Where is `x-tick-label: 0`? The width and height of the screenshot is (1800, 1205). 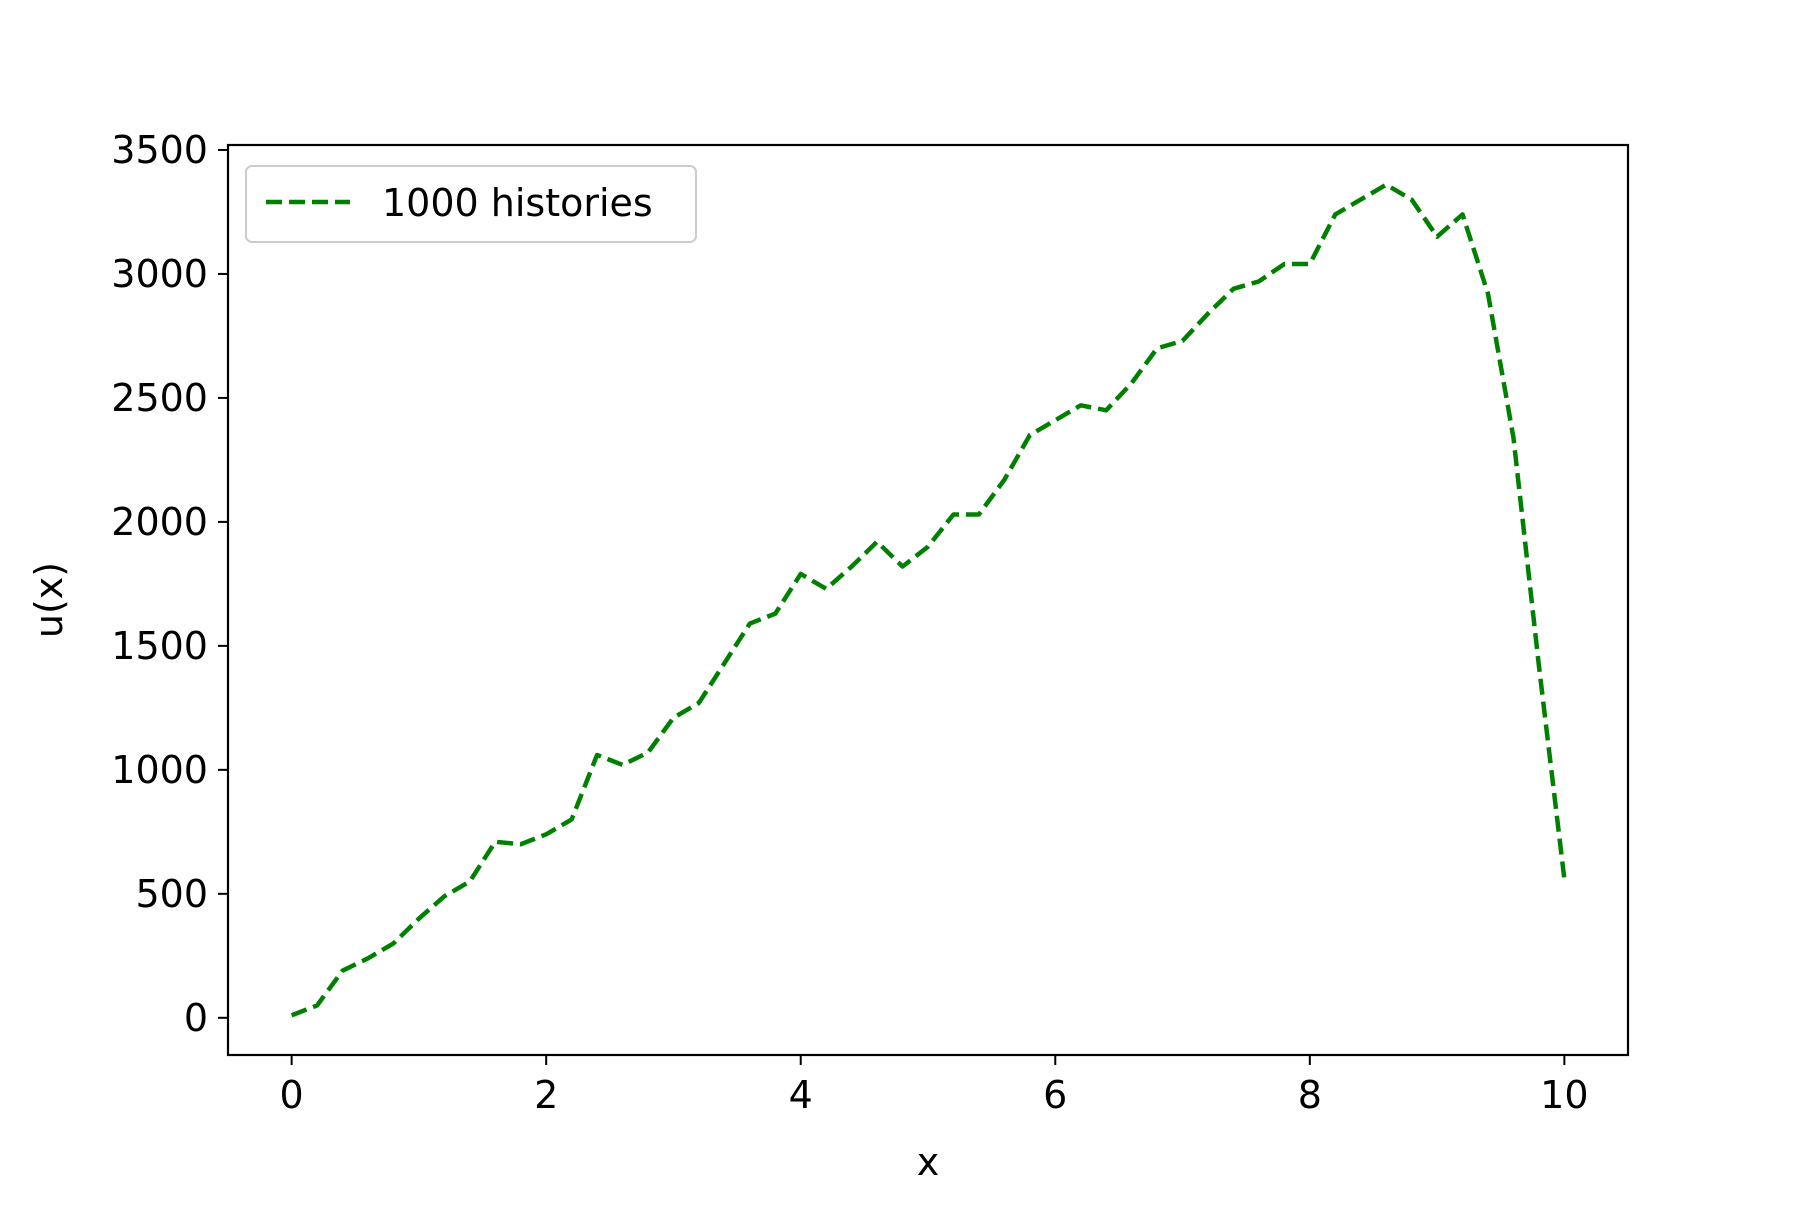 x-tick-label: 0 is located at coordinates (292, 1095).